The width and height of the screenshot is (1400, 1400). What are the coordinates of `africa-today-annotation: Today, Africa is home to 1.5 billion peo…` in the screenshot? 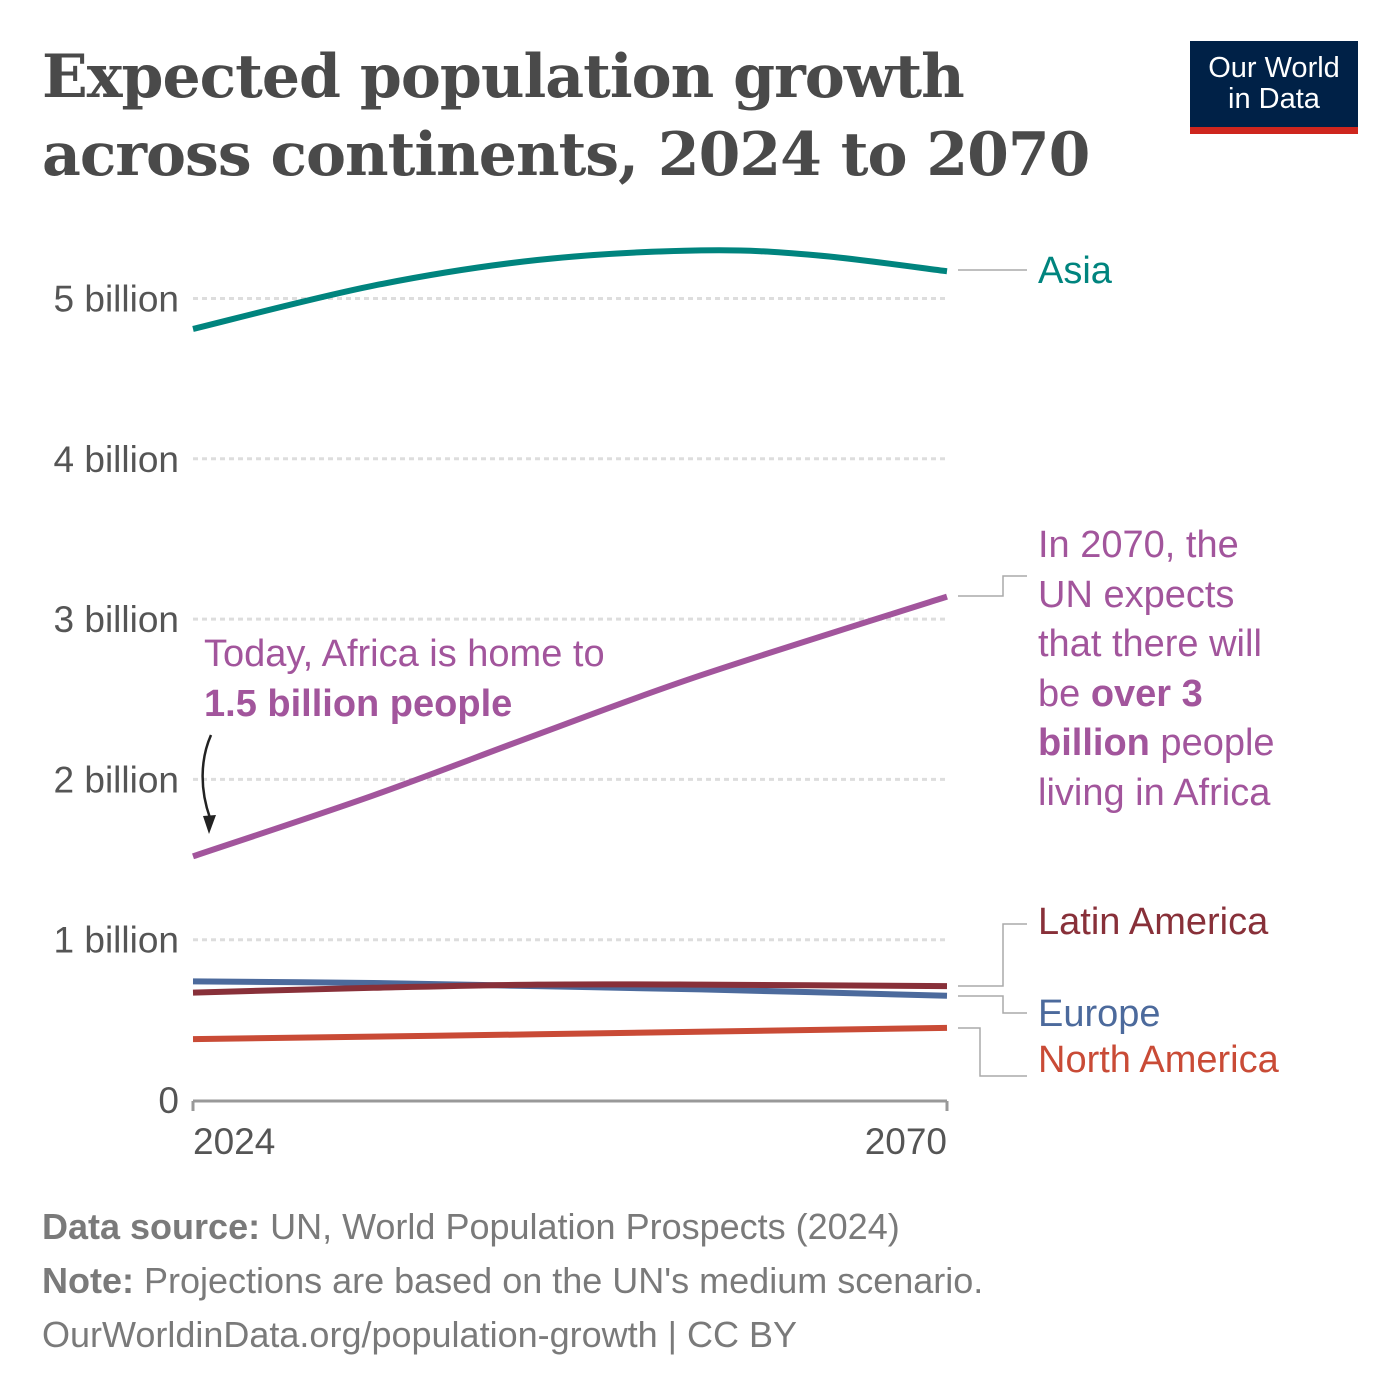 It's located at (404, 679).